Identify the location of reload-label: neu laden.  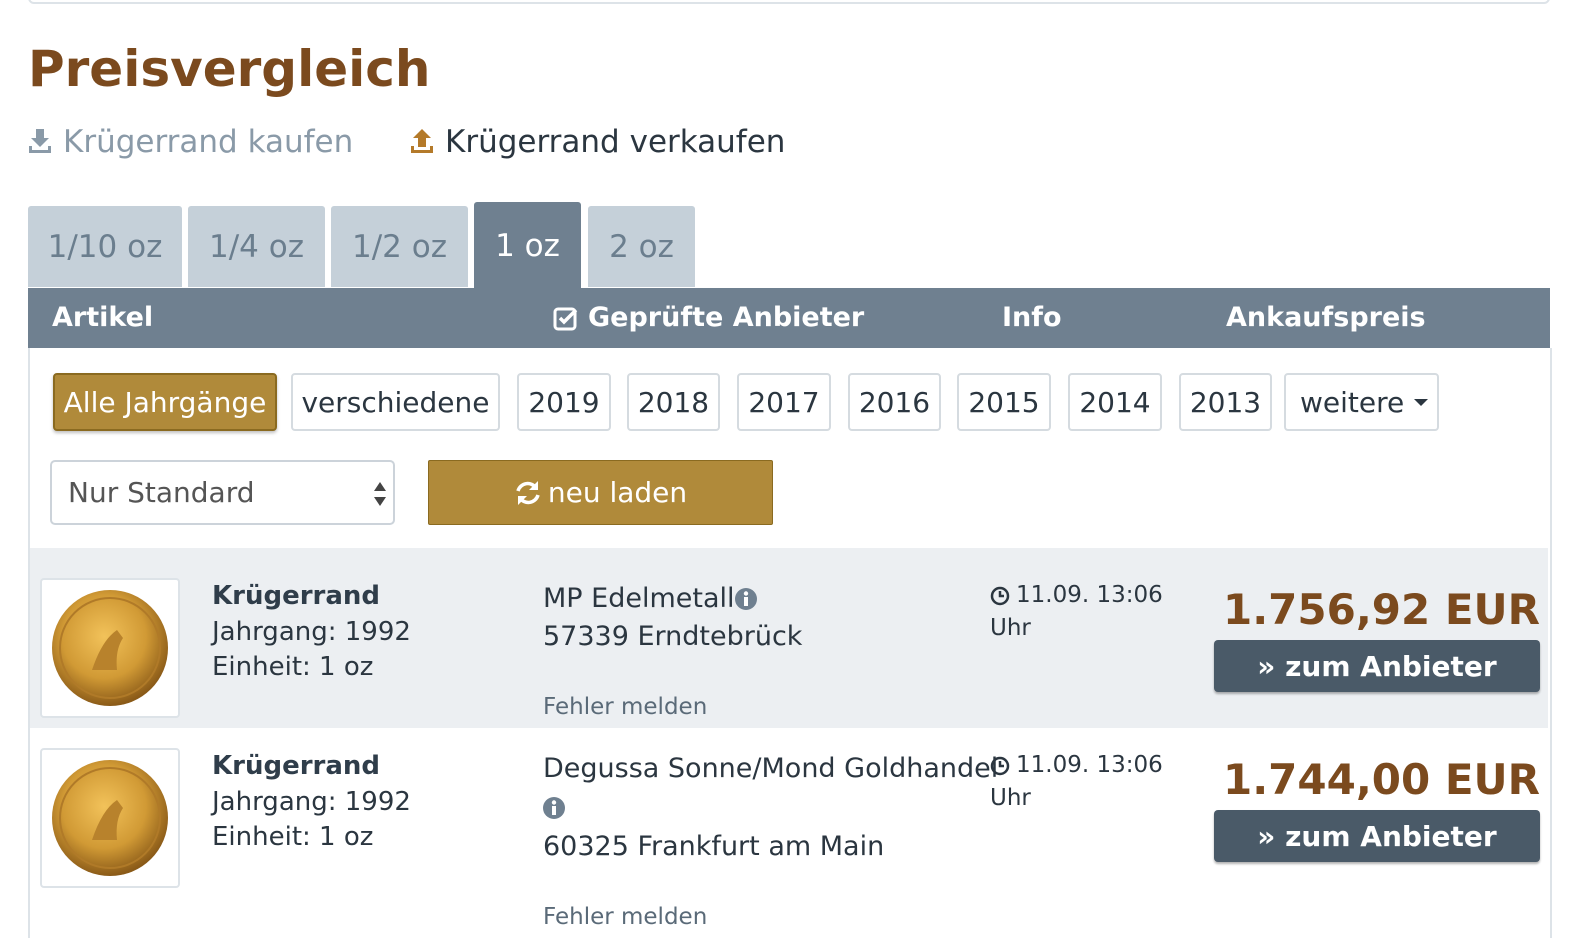
(617, 492).